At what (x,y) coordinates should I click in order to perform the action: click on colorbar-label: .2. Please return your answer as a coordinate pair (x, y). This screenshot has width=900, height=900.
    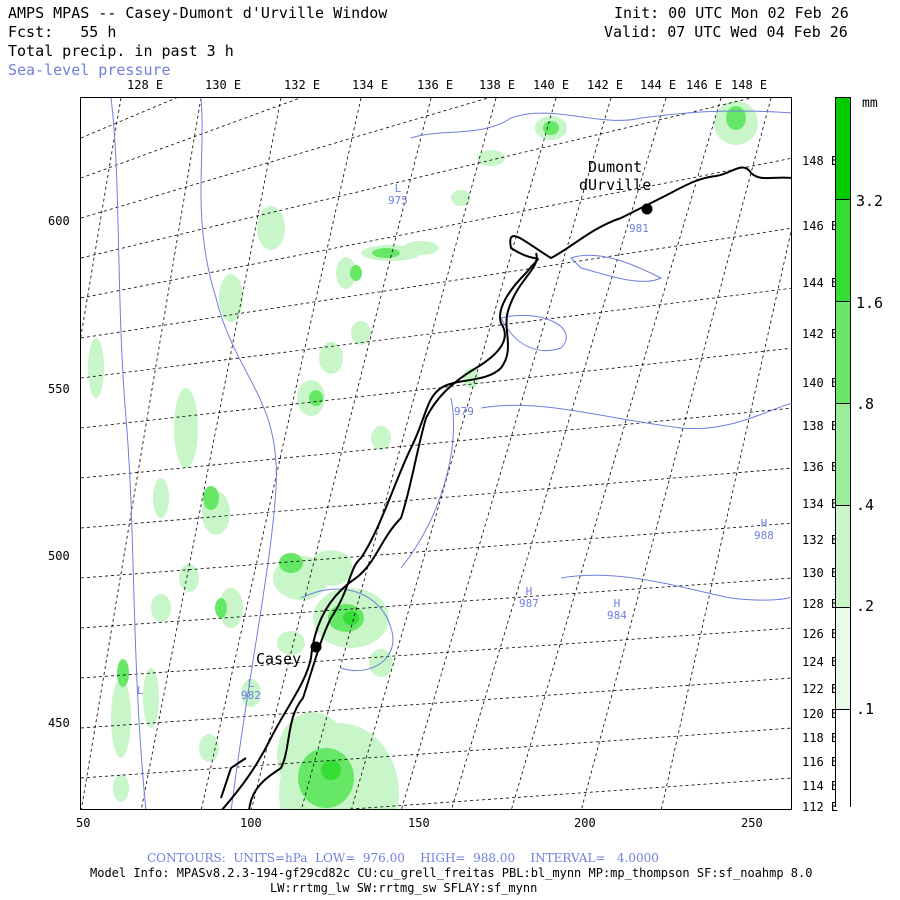
    Looking at the image, I should click on (865, 606).